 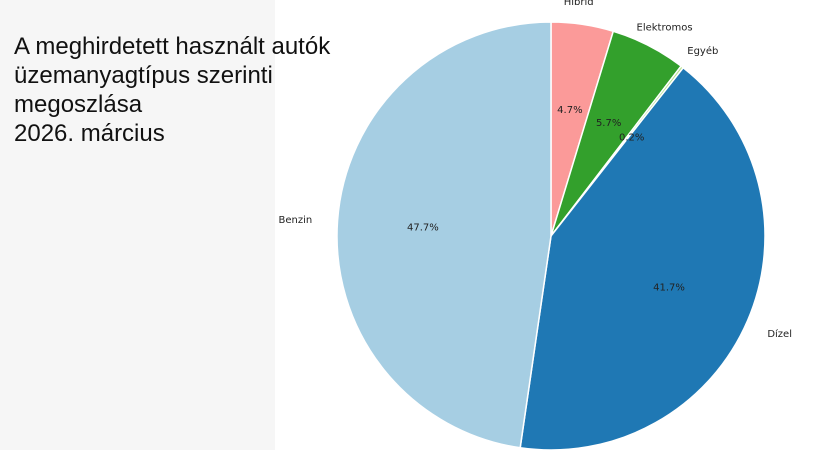 What do you see at coordinates (295, 220) in the screenshot?
I see `category-label-benzin: Benzin` at bounding box center [295, 220].